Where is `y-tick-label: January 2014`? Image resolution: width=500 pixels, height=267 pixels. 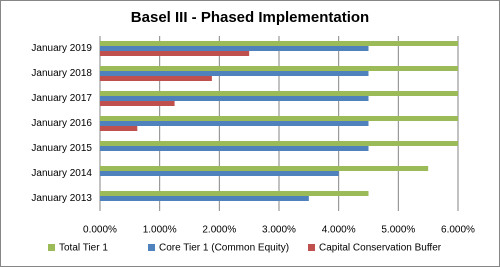 y-tick-label: January 2014 is located at coordinates (61, 173).